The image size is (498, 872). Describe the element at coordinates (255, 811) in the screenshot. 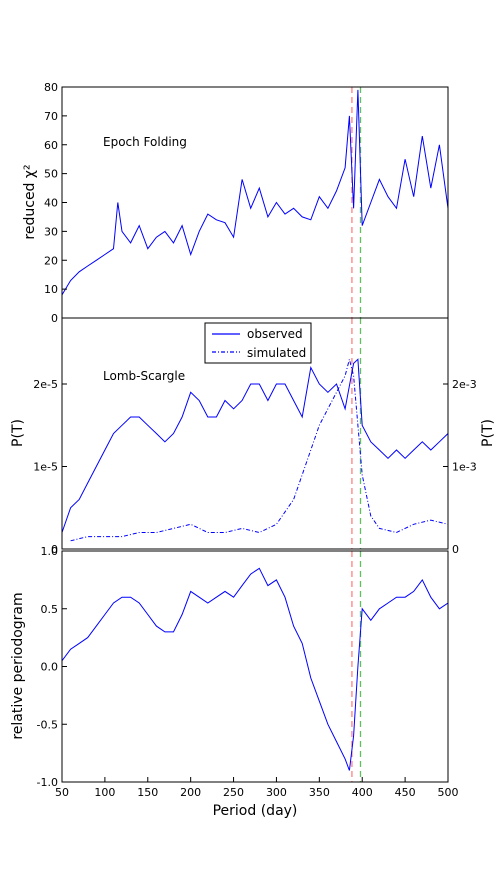

I see `x-axis-label: Period (day)` at that location.